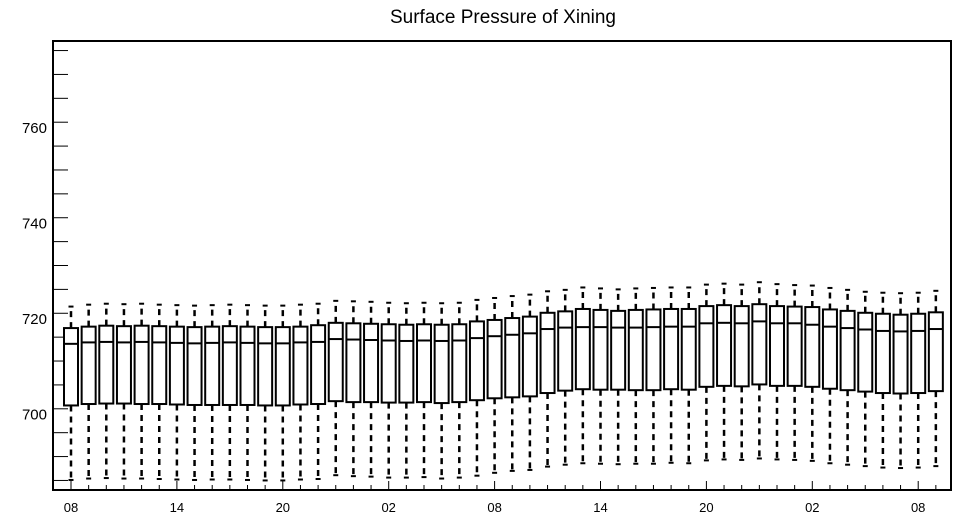  I want to click on x-axis: 08 14 20 02 08 14 20 02 08, so click(500, 498).